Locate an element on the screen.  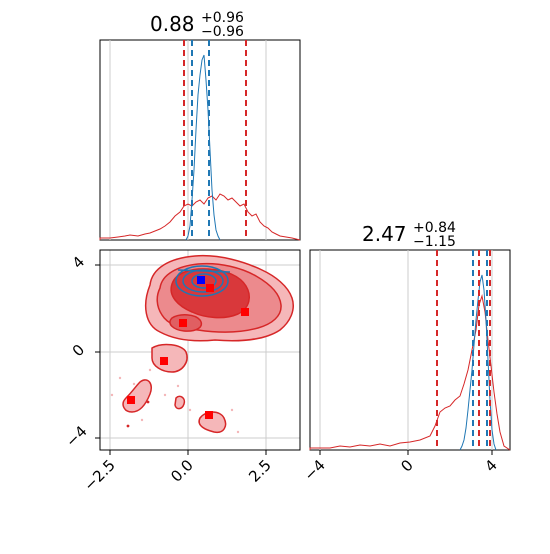
x0-tick-label: 2.5 is located at coordinates (260, 471).